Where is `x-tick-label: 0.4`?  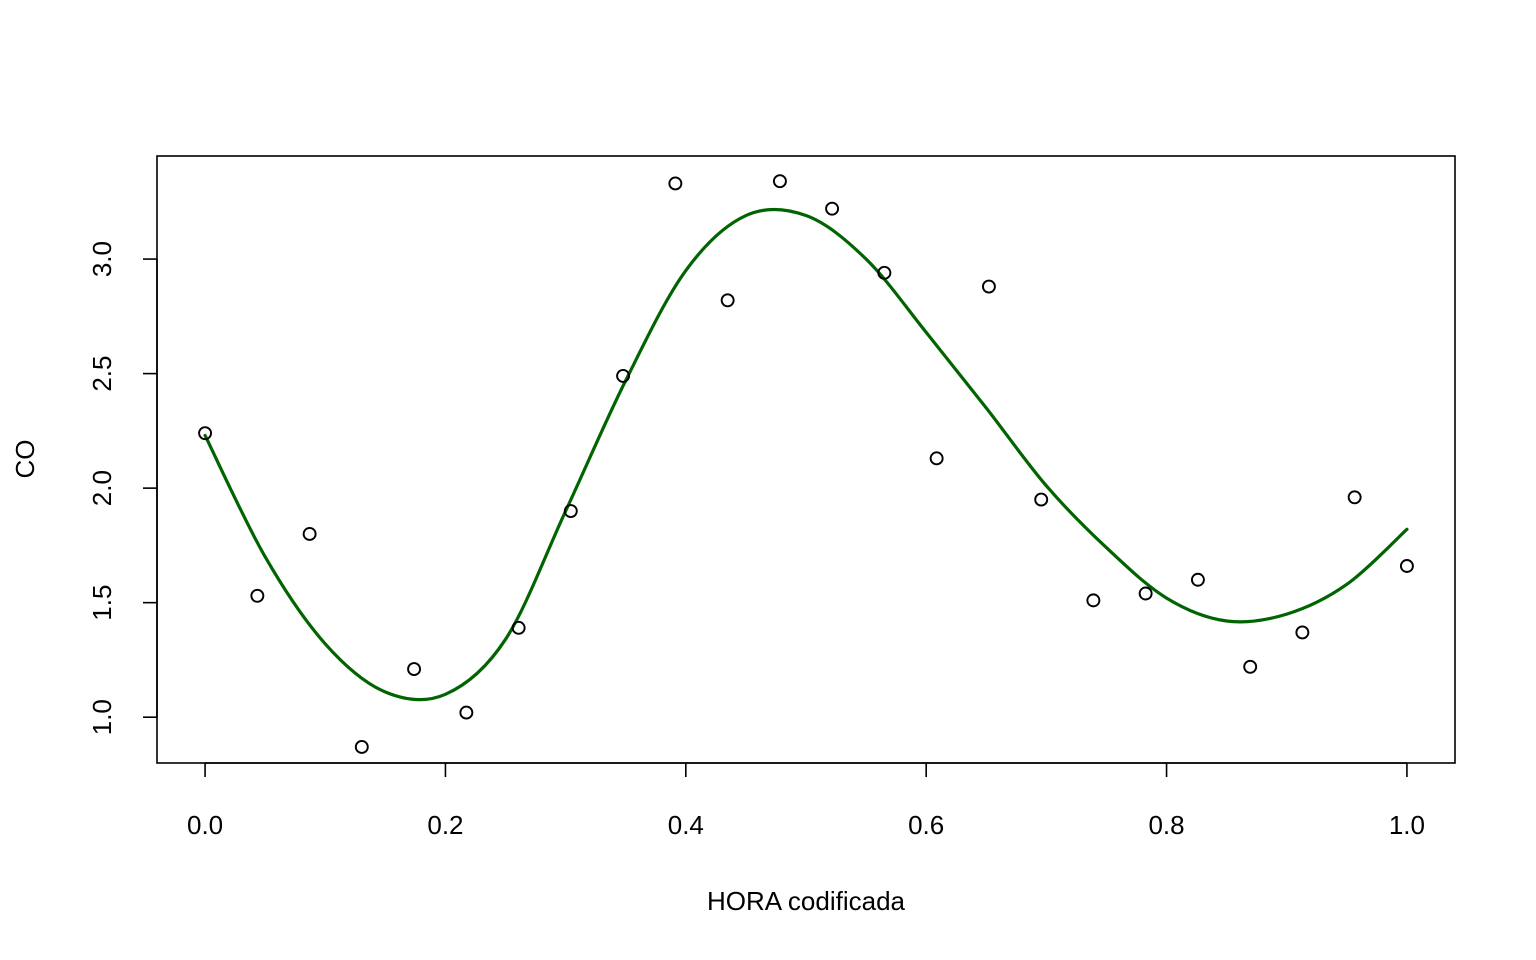 x-tick-label: 0.4 is located at coordinates (686, 825).